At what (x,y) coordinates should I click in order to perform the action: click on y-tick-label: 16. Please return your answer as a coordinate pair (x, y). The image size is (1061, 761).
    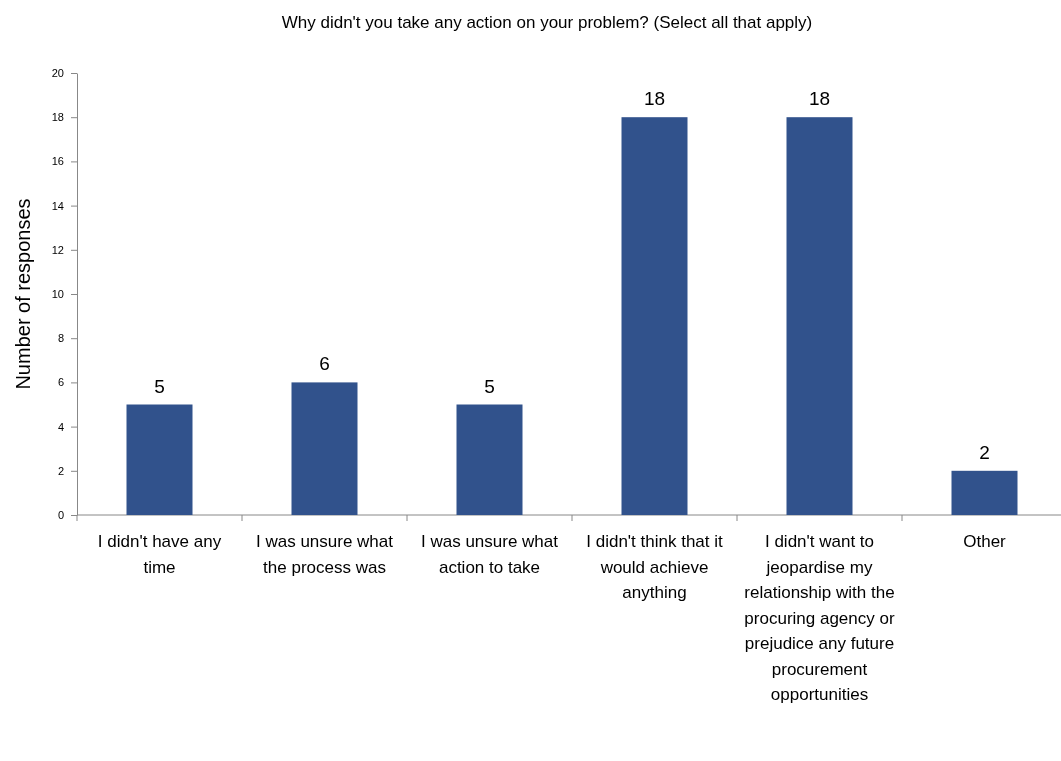
    Looking at the image, I should click on (57, 161).